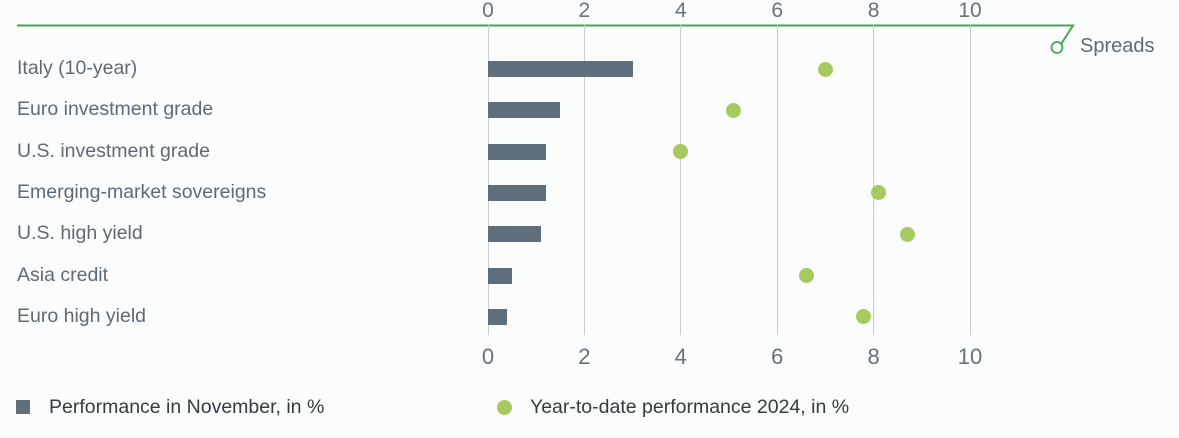 Image resolution: width=1179 pixels, height=438 pixels. What do you see at coordinates (546, 34) in the screenshot?
I see `axis-line-path` at bounding box center [546, 34].